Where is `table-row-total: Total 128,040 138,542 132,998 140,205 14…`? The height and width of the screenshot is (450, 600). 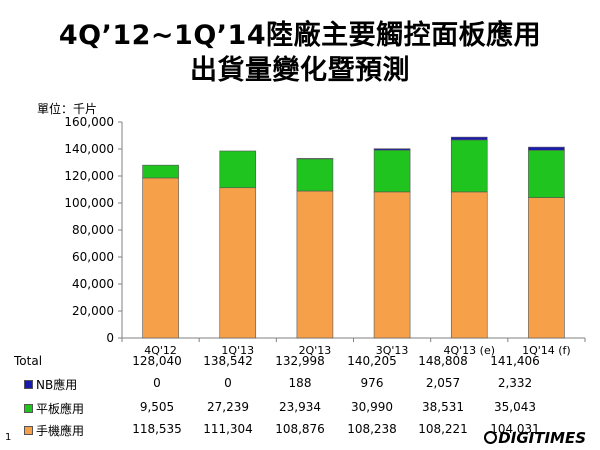
table-row-total: Total 128,040 138,542 132,998 140,205 14… is located at coordinates (300, 363).